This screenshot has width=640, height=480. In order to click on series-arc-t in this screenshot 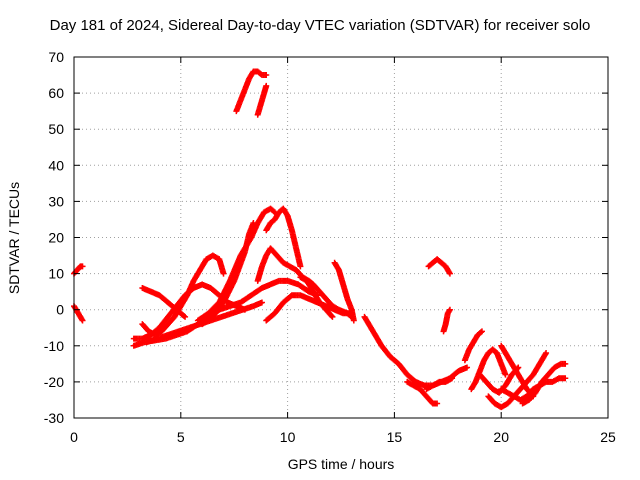, I will do `click(439, 266)`.